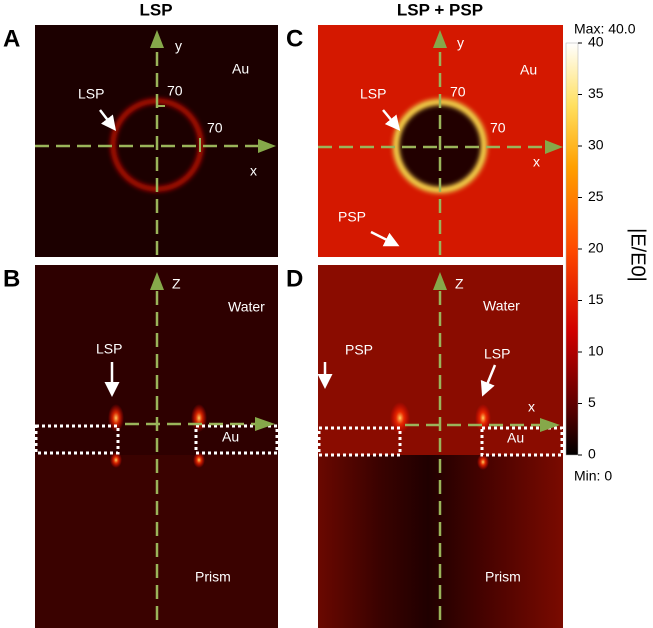 This screenshot has height=628, width=653. What do you see at coordinates (592, 454) in the screenshot?
I see `colorbar-tick-label: 0` at bounding box center [592, 454].